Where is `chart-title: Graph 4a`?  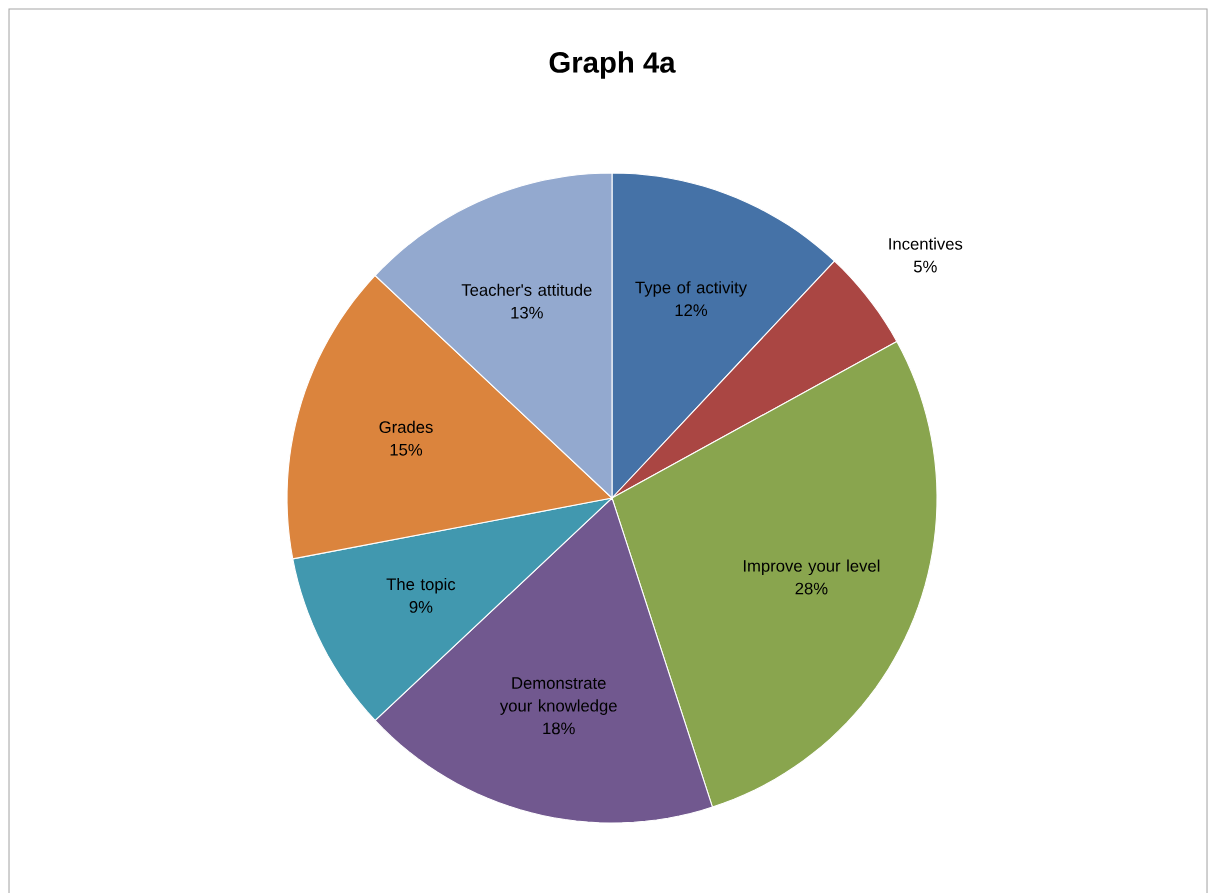
chart-title: Graph 4a is located at coordinates (612, 65).